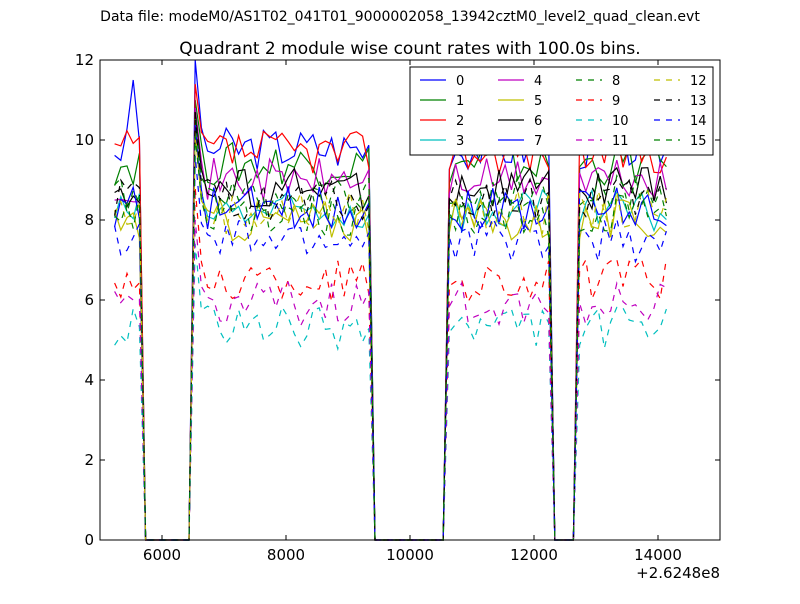 This screenshot has width=800, height=604. Describe the element at coordinates (620, 121) in the screenshot. I see `legend-label: 10` at that location.